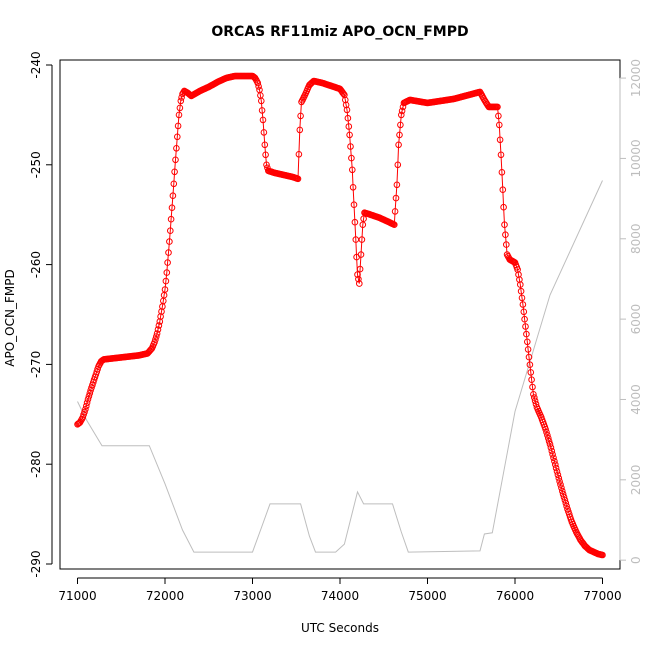 This screenshot has width=650, height=650. I want to click on x-tick-label: 74000, so click(340, 596).